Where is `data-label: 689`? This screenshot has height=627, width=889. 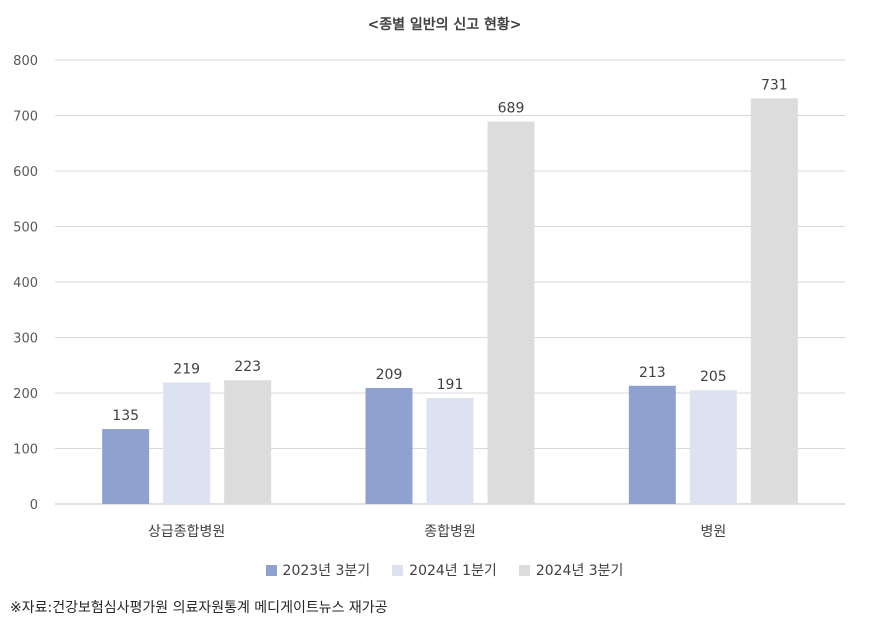 data-label: 689 is located at coordinates (511, 109).